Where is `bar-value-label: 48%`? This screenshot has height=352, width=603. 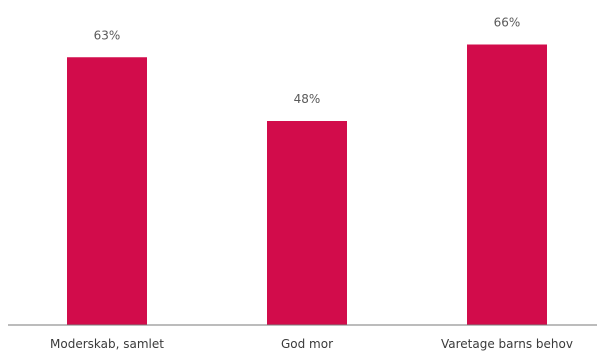 bar-value-label: 48% is located at coordinates (307, 99).